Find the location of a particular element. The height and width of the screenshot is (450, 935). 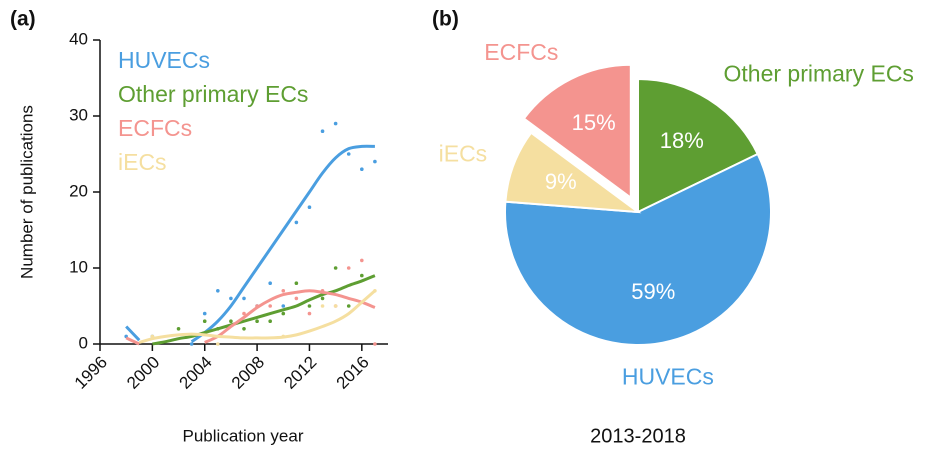

pie-value-label: 9% is located at coordinates (561, 181).